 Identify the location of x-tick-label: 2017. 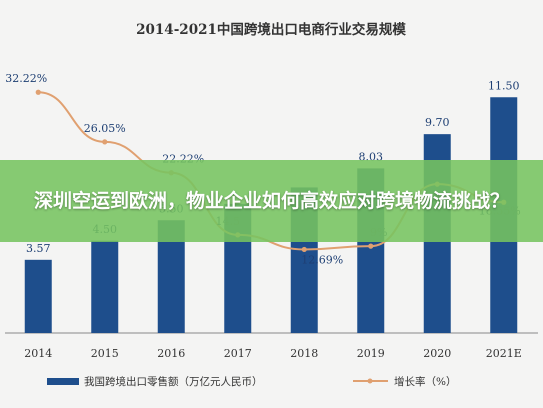
(238, 353).